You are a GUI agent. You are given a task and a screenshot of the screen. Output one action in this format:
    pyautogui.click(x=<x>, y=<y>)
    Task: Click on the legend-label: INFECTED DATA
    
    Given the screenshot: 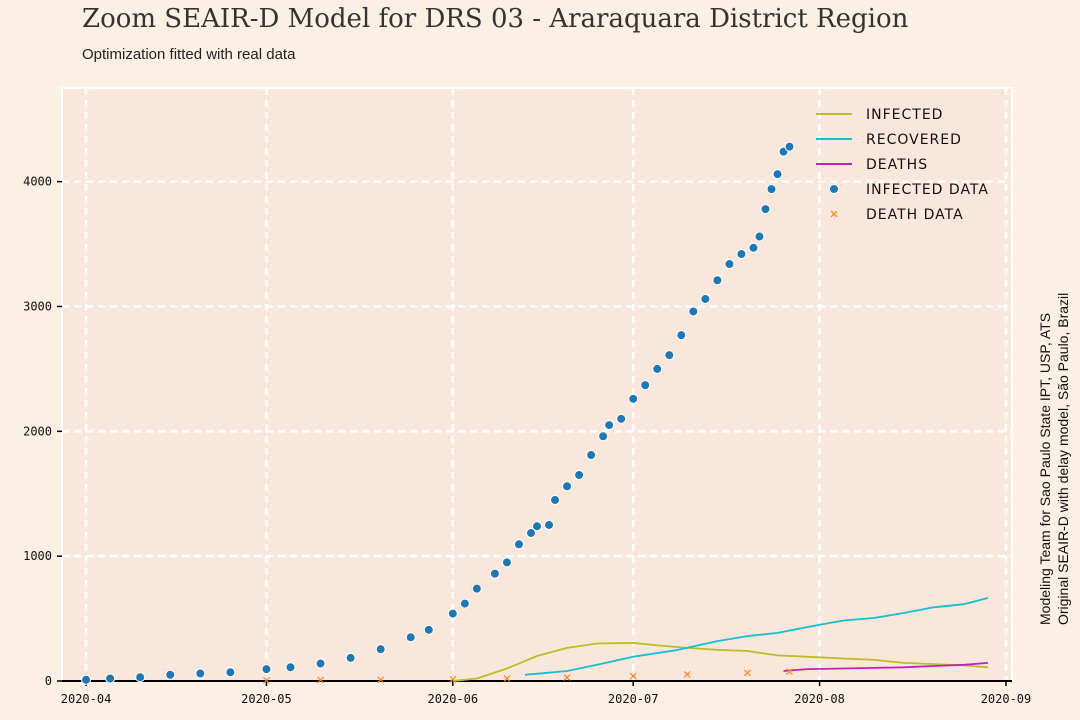 What is the action you would take?
    pyautogui.click(x=927, y=190)
    